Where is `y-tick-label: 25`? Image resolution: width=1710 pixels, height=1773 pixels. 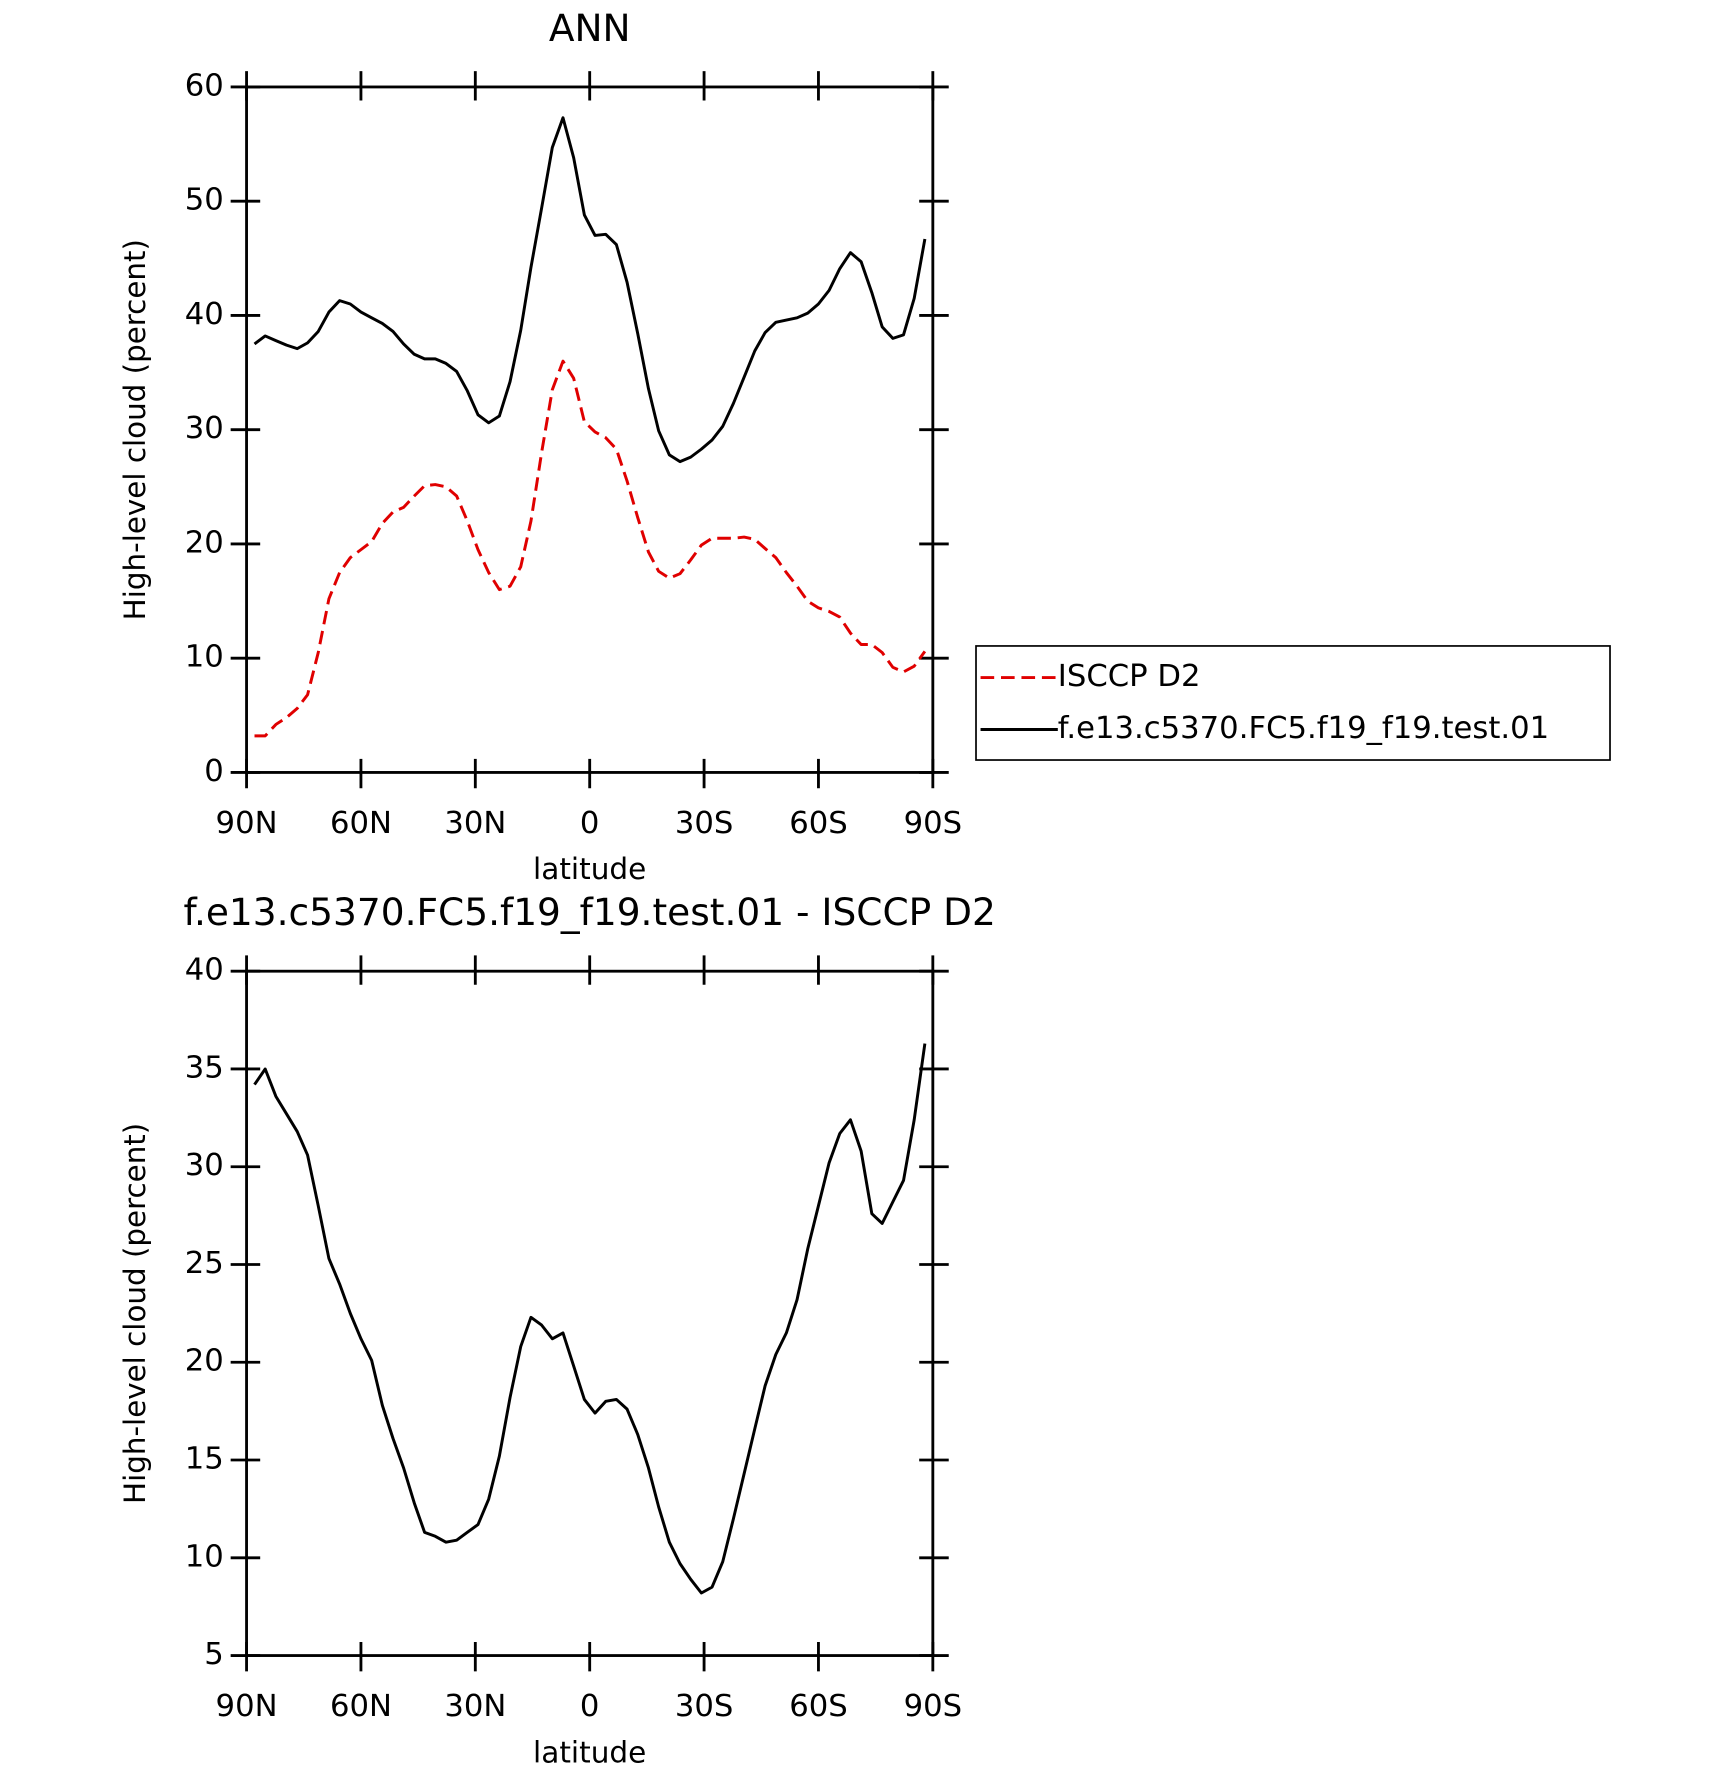
y-tick-label: 25 is located at coordinates (204, 1263).